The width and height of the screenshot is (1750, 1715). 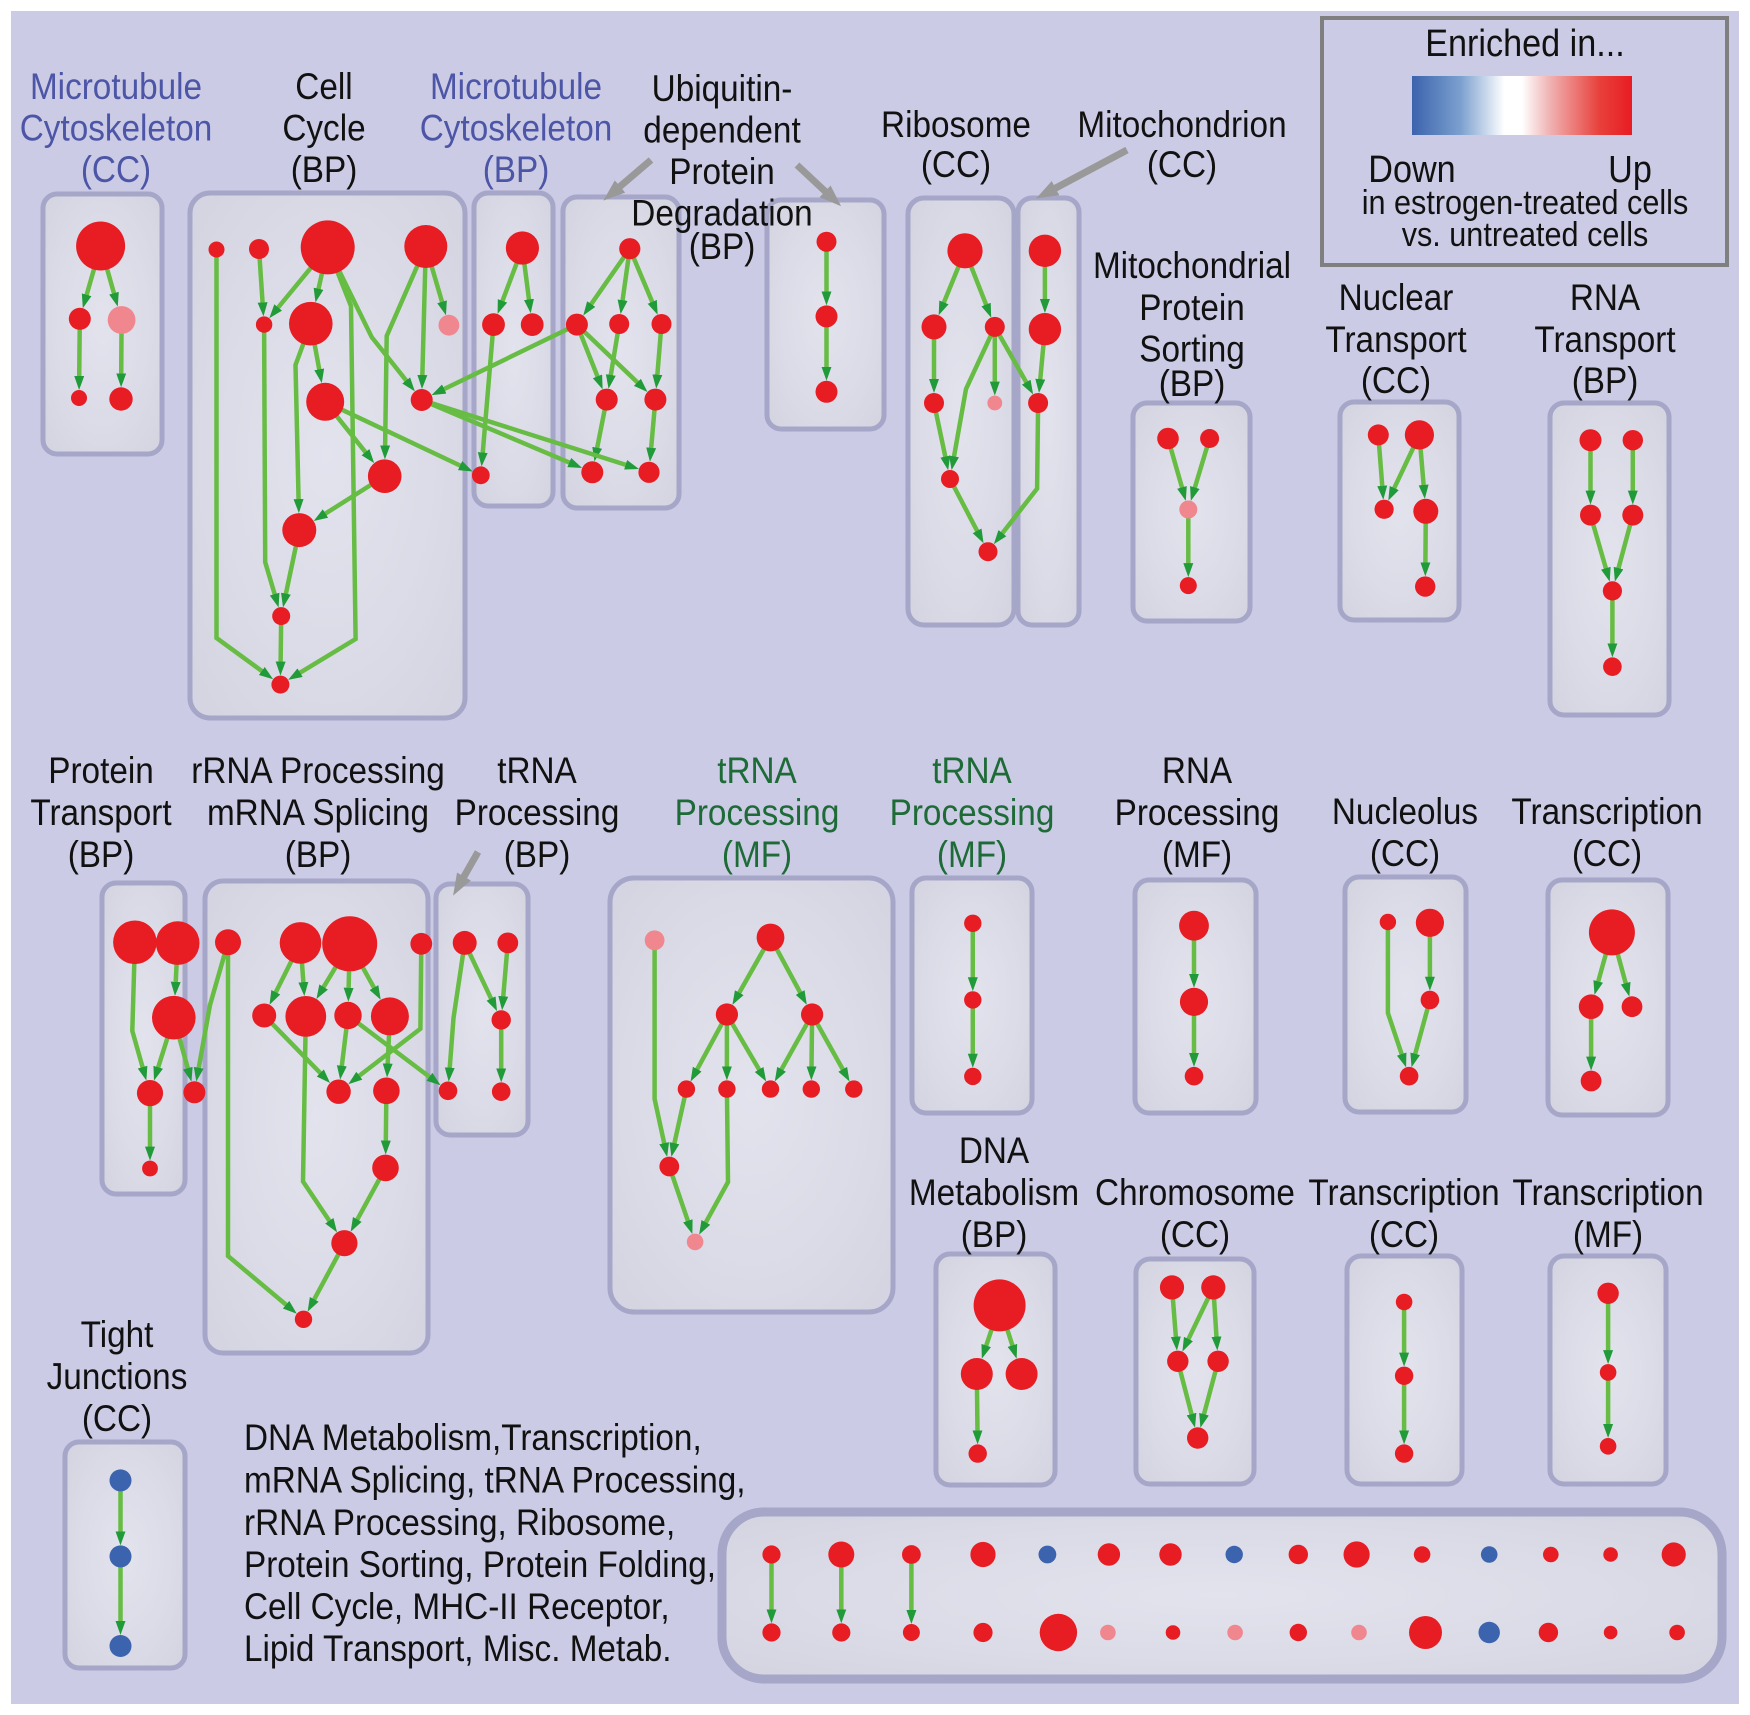 What do you see at coordinates (458, 1648) in the screenshot?
I see `svg-text: Lipid Transport, Misc. Metab.` at bounding box center [458, 1648].